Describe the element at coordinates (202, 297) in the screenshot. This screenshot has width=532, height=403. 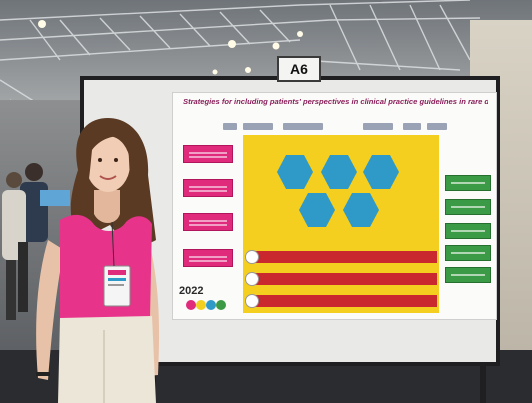
I see `conference-logo: 2022` at that location.